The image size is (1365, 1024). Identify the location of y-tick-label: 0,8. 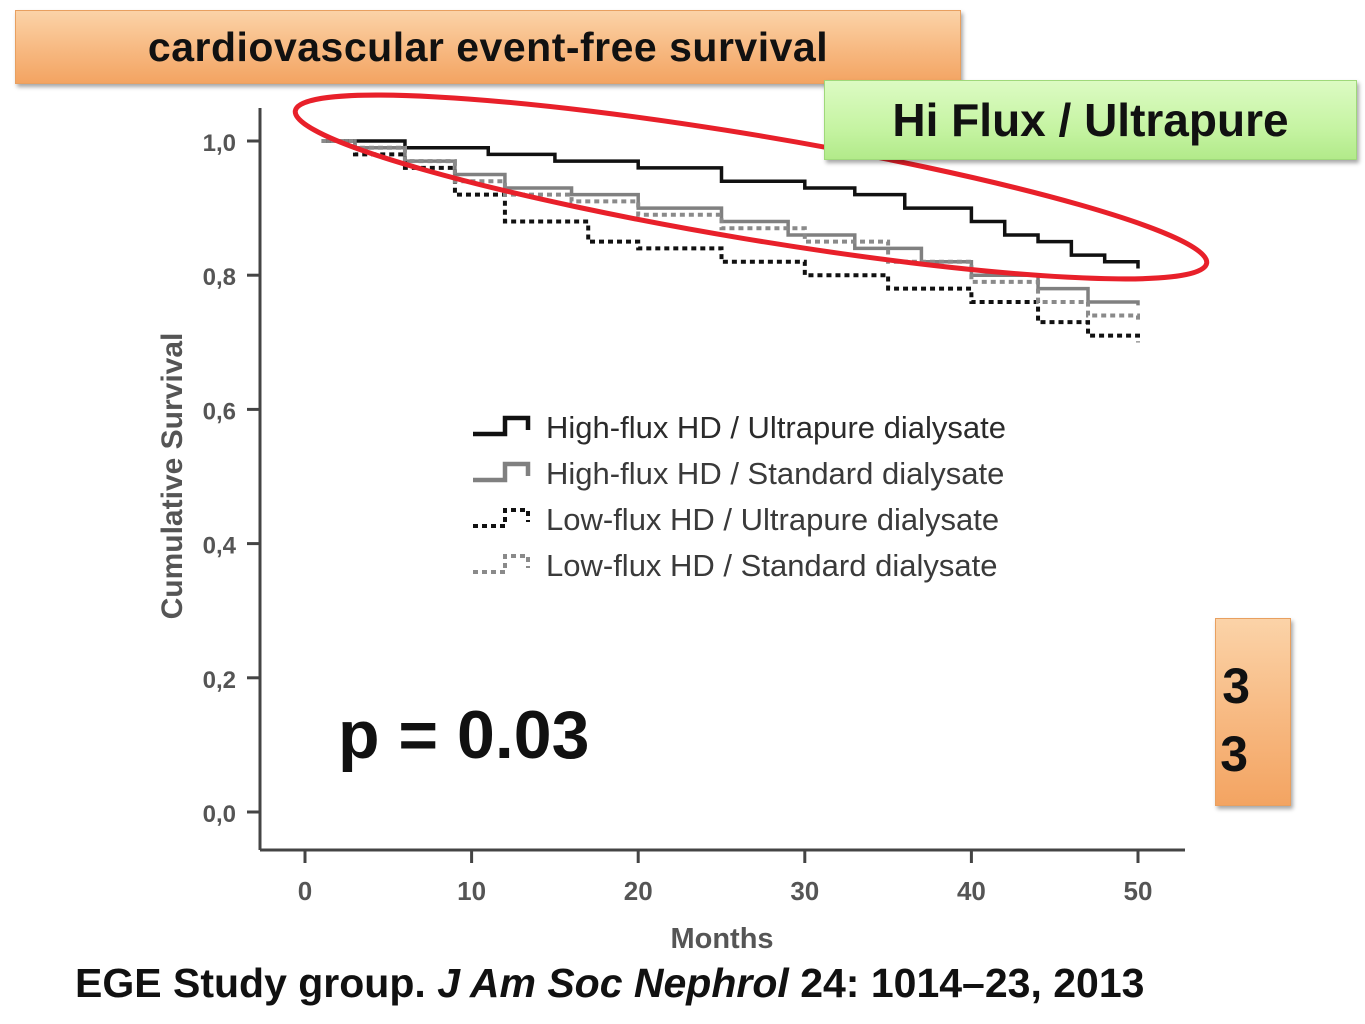
(219, 277).